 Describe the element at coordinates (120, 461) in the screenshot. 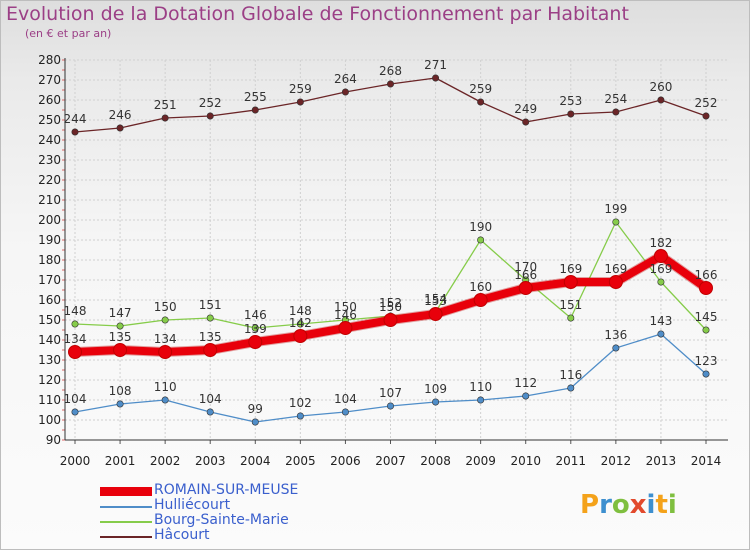

I see `x-tick-label: 2001` at that location.